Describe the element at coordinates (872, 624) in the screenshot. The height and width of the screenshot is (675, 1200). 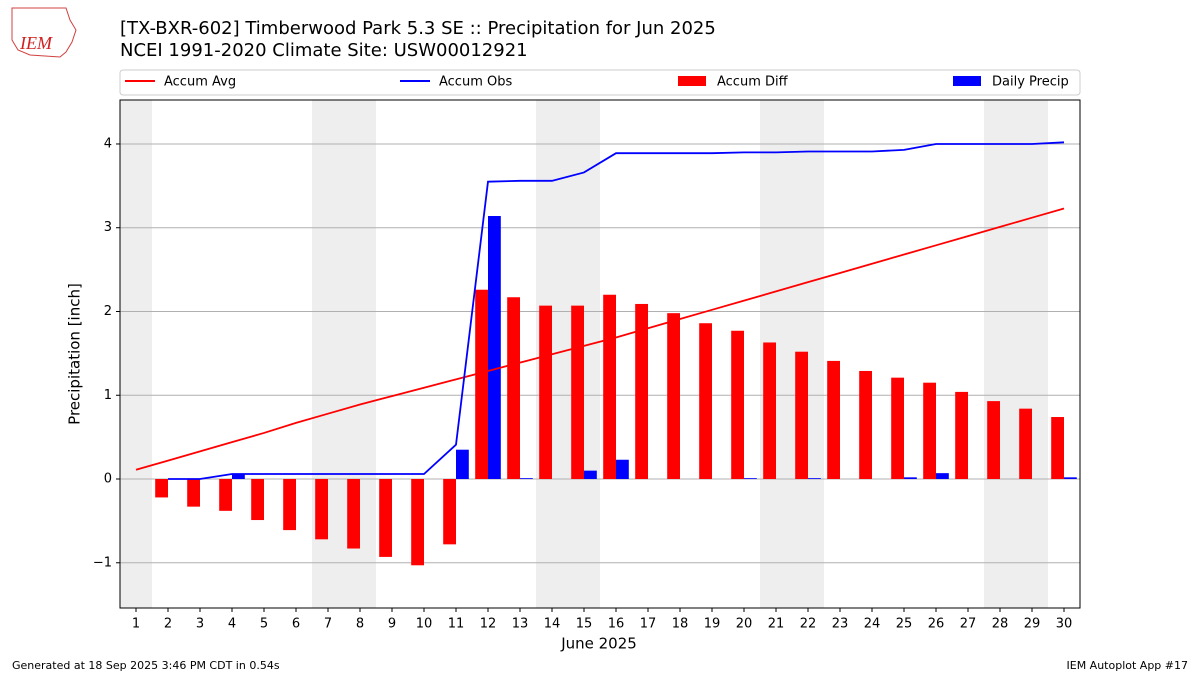
I see `x-tick-label: 24` at that location.